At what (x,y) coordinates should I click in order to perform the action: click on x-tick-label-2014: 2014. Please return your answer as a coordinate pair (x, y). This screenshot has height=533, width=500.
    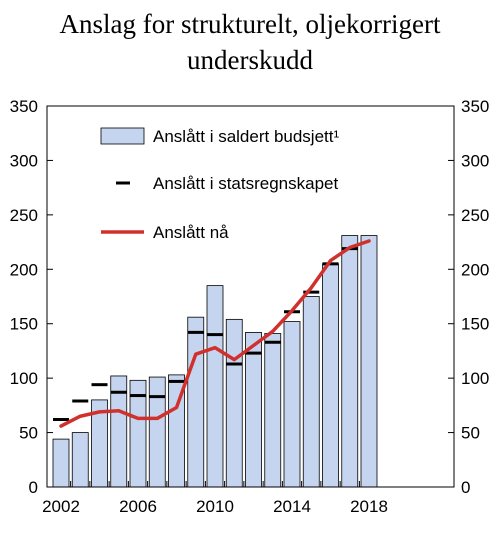
    Looking at the image, I should click on (292, 506).